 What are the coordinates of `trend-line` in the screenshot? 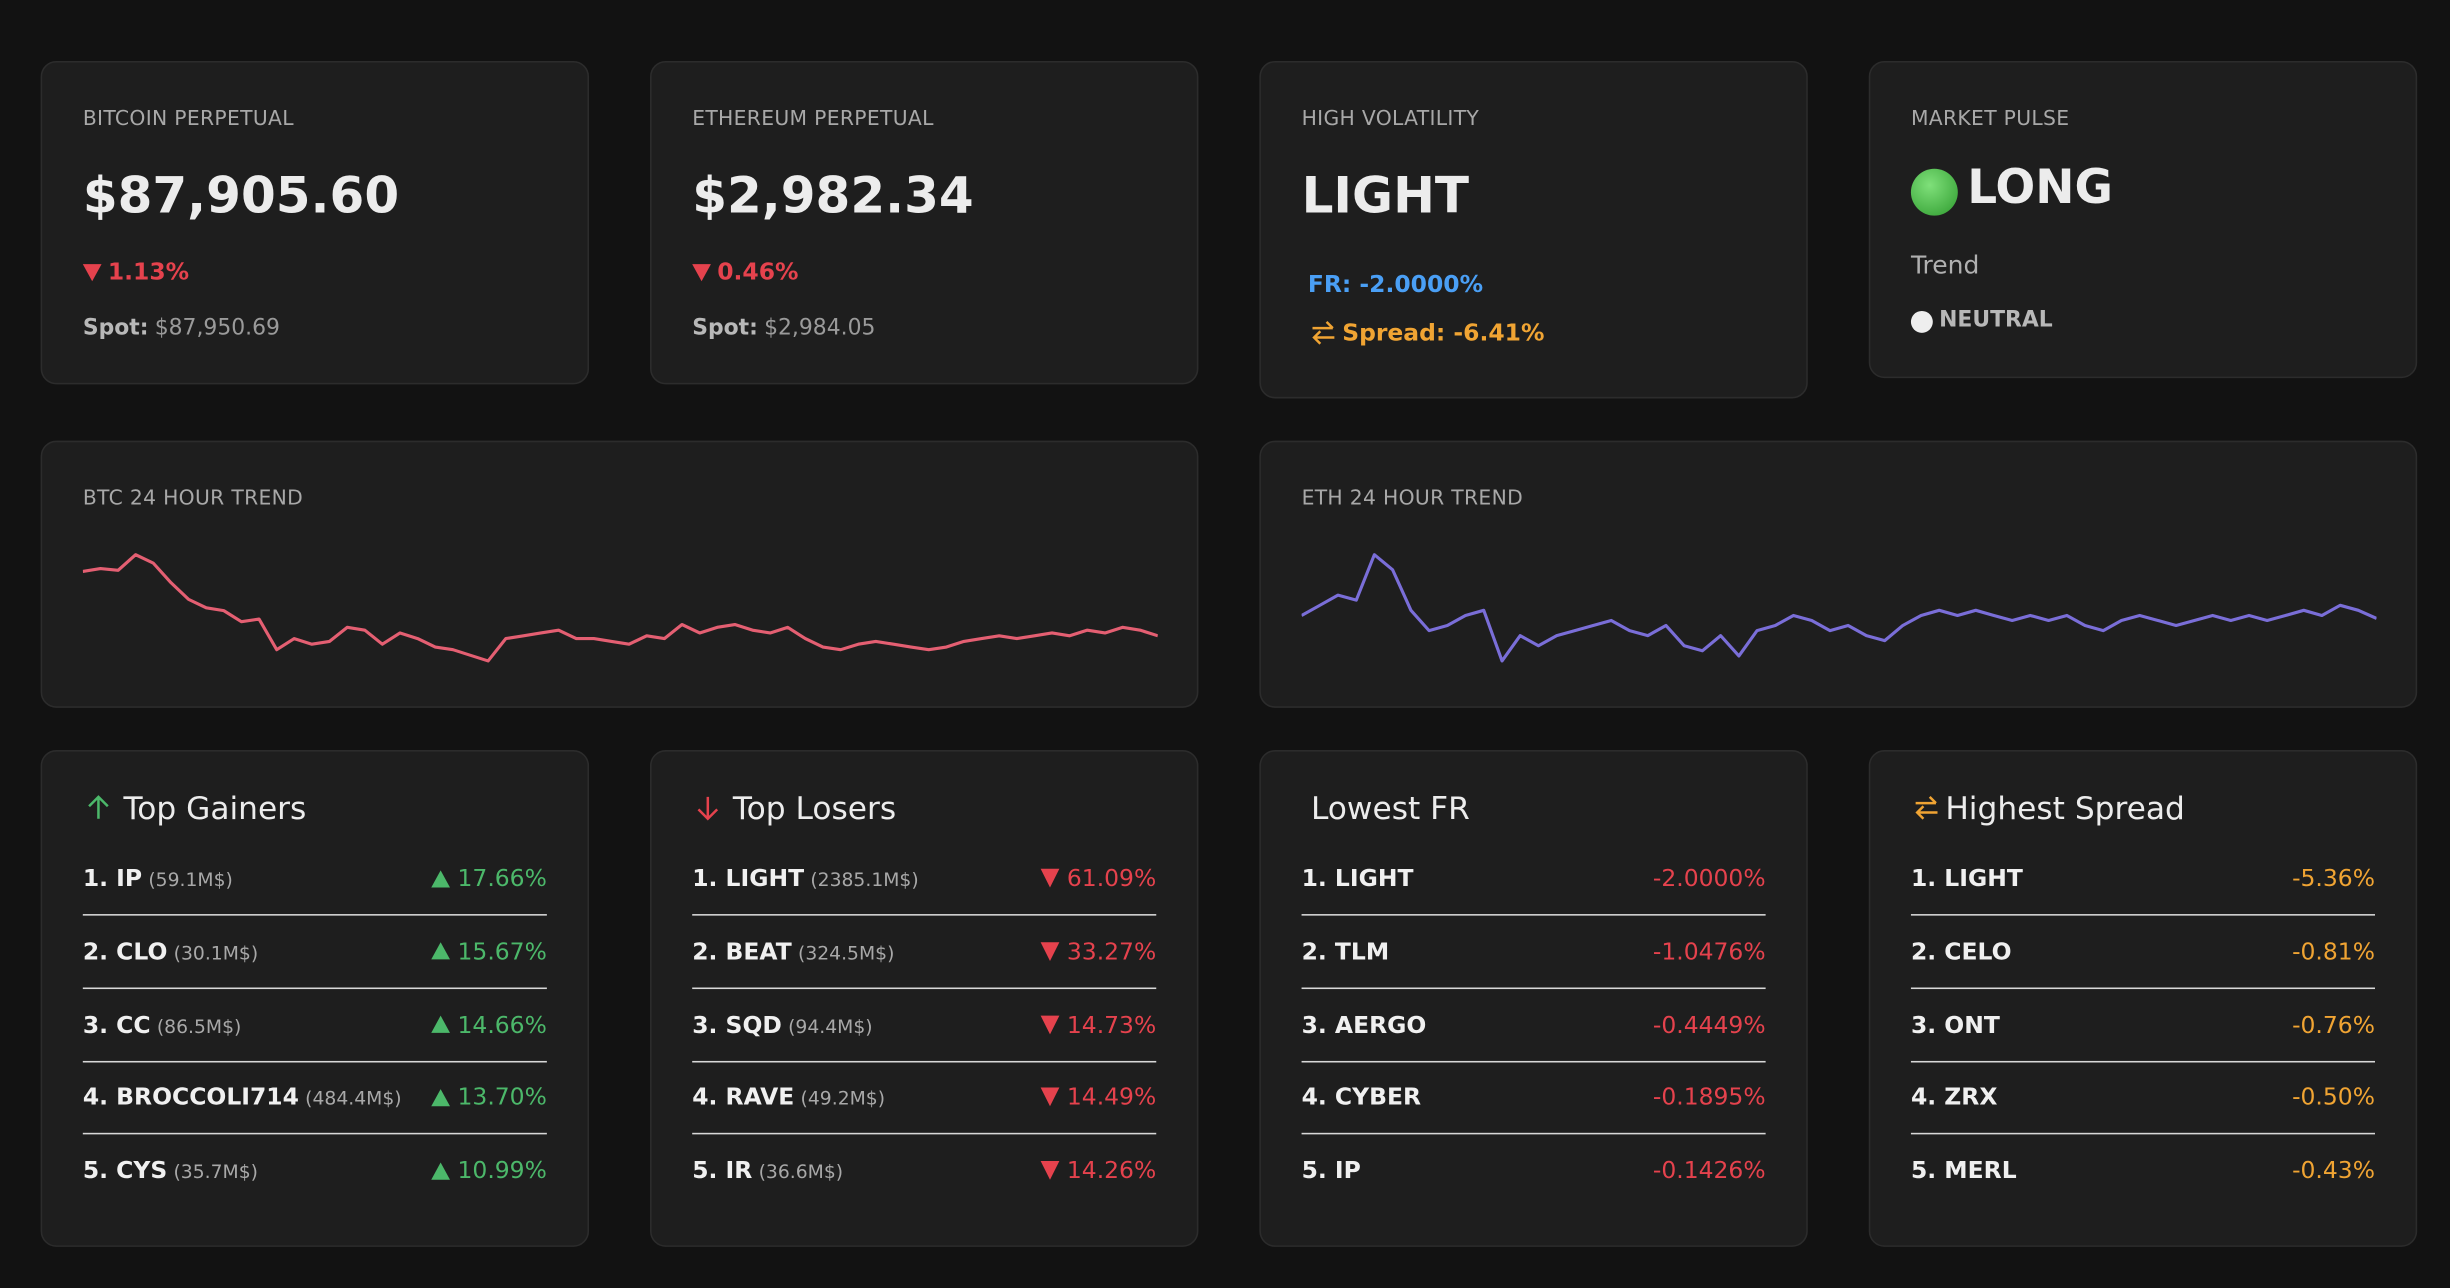 It's located at (620, 608).